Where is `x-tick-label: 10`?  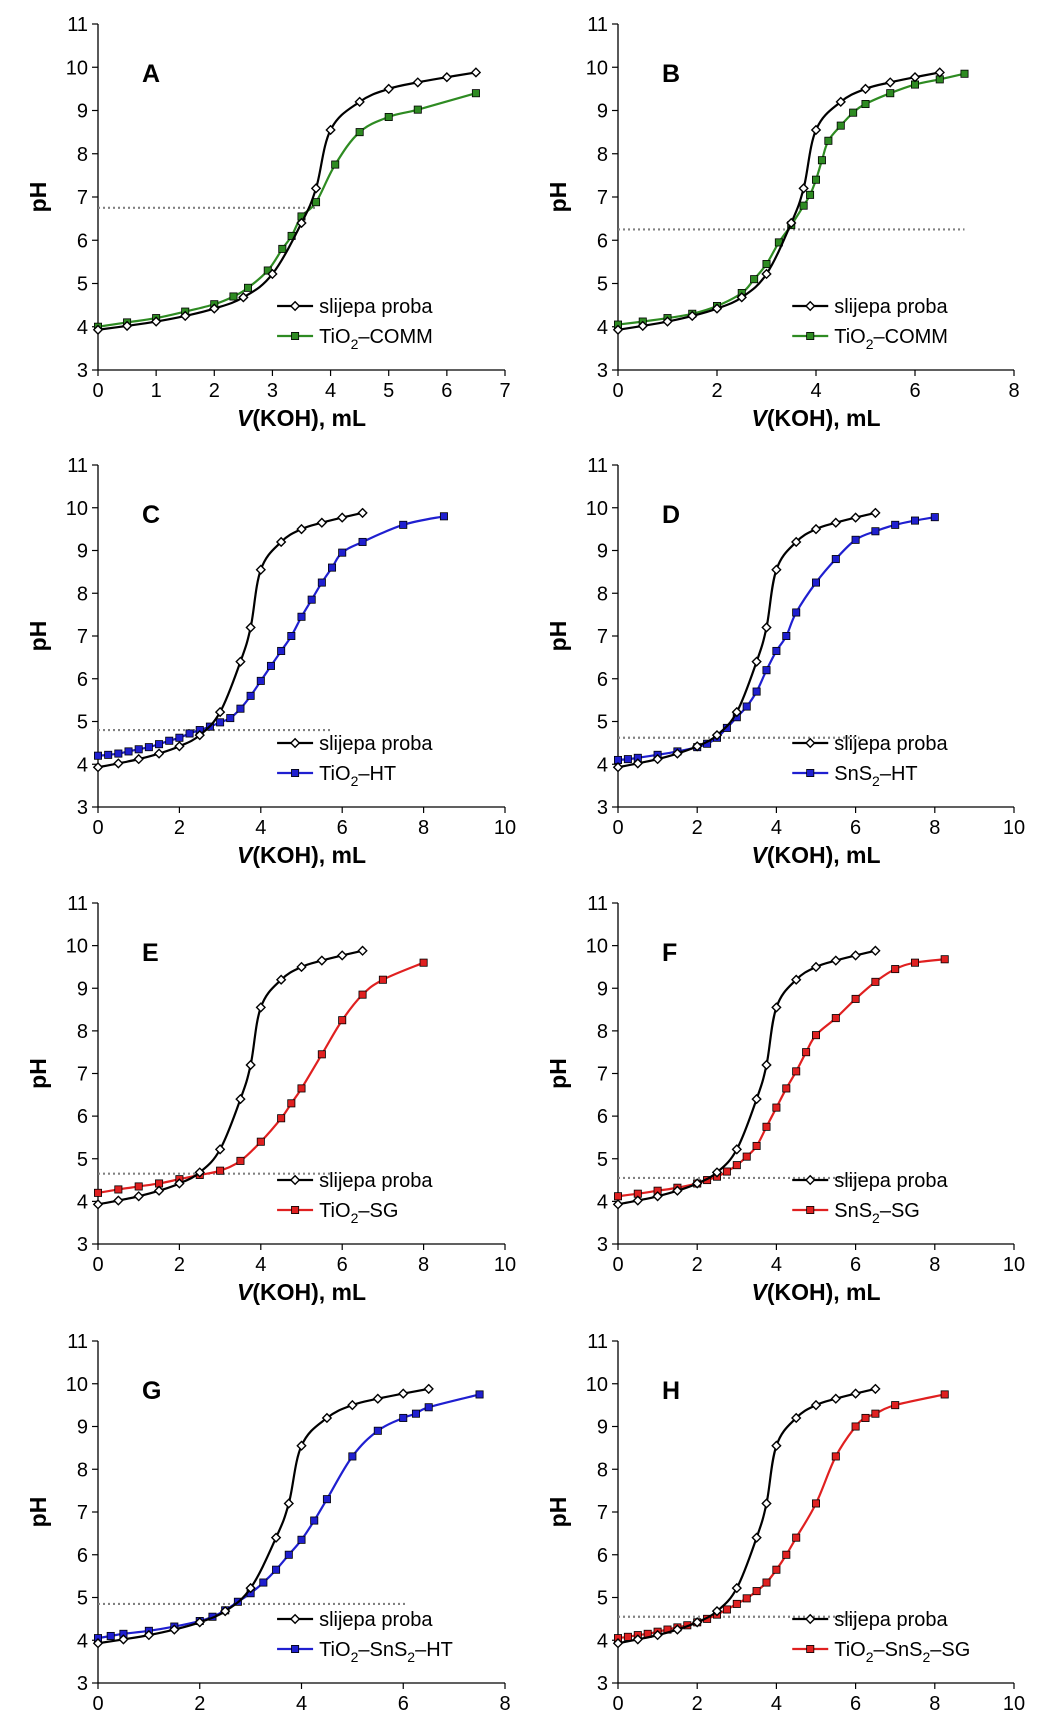 x-tick-label: 10 is located at coordinates (1014, 1704).